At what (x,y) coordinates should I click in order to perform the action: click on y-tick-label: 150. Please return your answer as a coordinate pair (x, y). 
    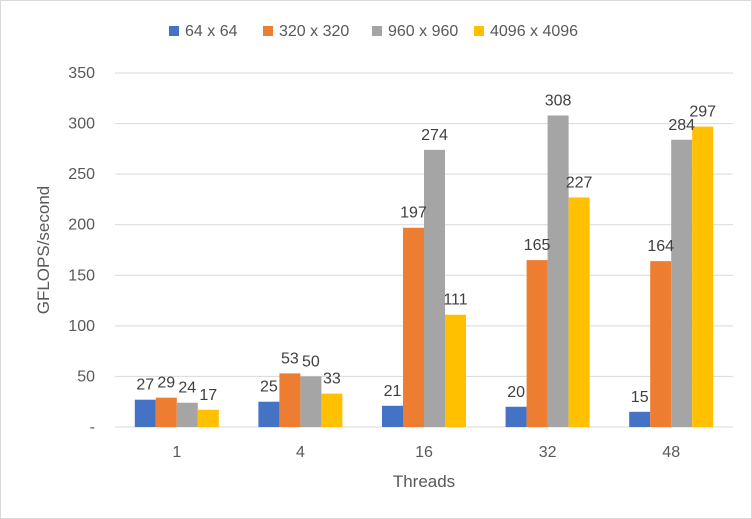
    Looking at the image, I should click on (81, 275).